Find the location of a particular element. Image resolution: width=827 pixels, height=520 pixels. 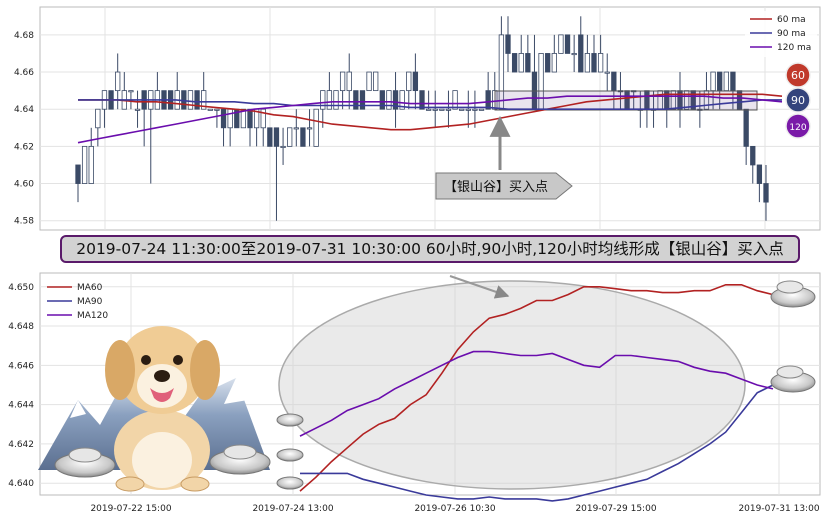

buy-point-callout: 【银山谷】买入点 is located at coordinates (504, 157).